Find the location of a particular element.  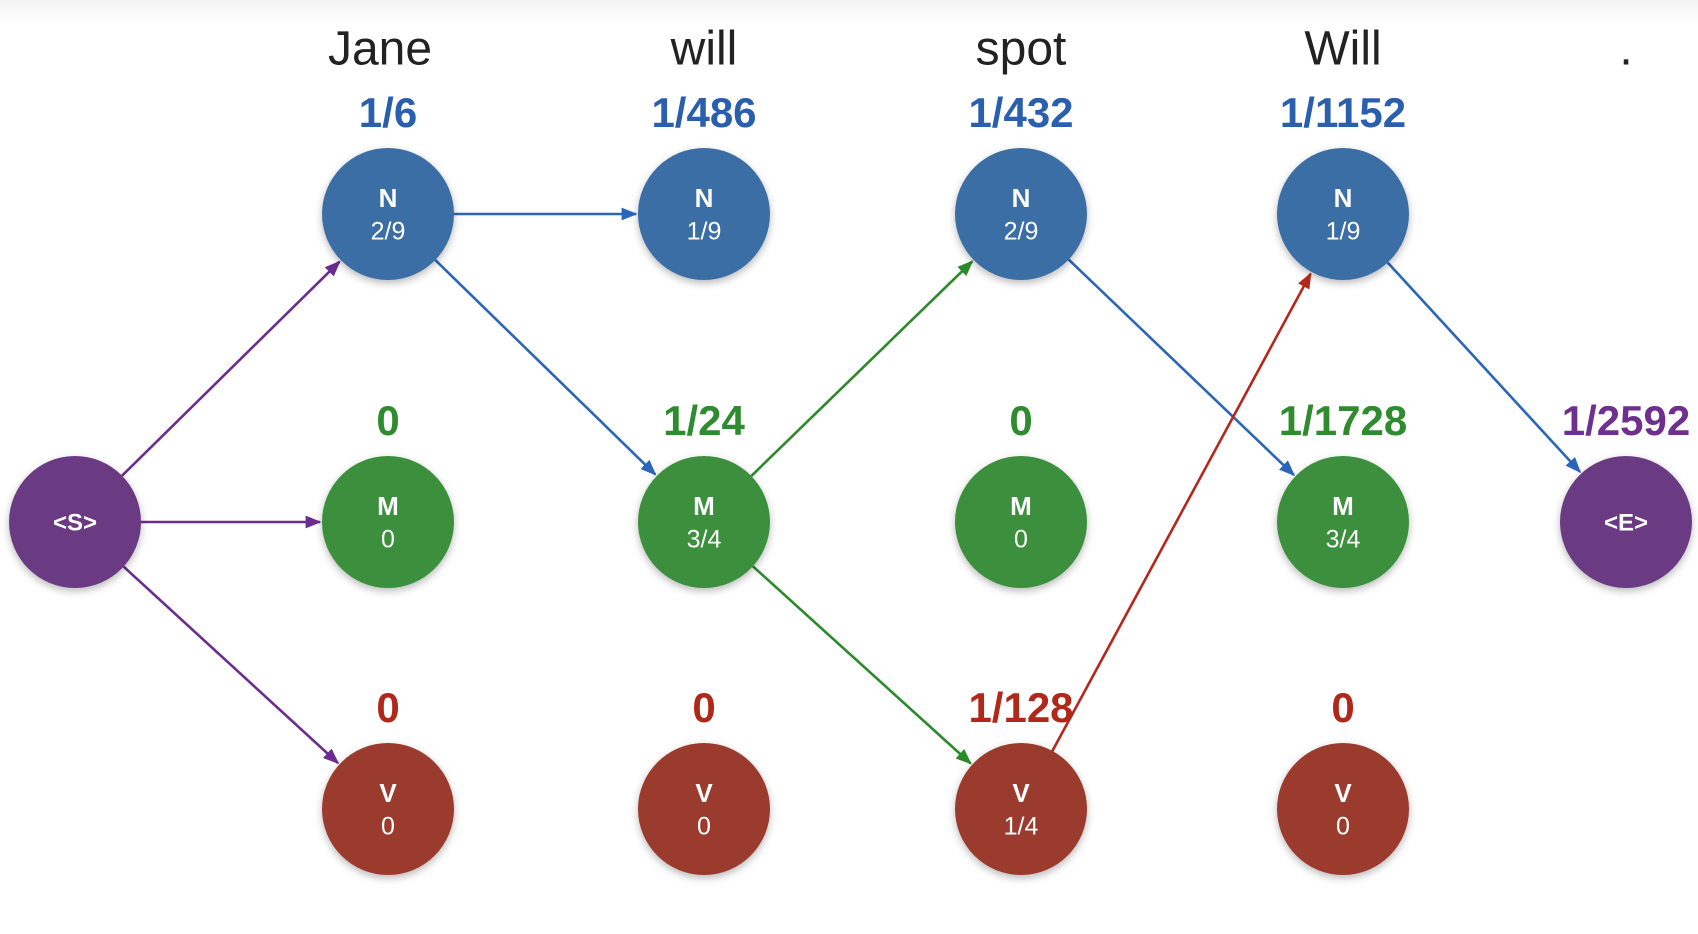

word-label: Will is located at coordinates (1342, 49).